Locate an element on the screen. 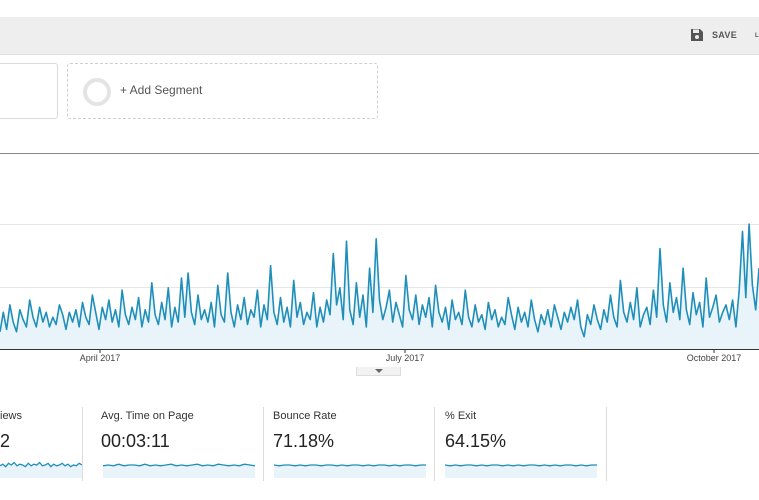 Image resolution: width=759 pixels, height=500 pixels. chart-collapse-toggle is located at coordinates (378, 371).